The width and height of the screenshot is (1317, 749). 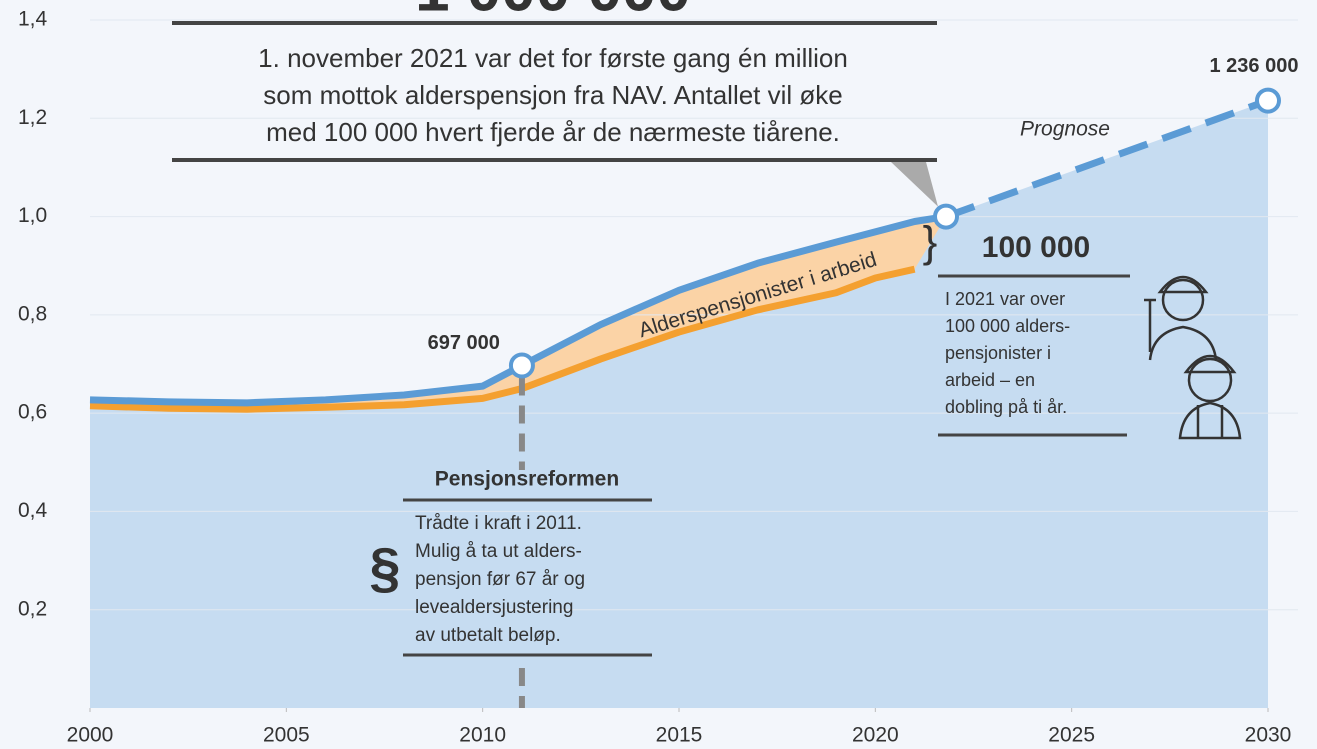 What do you see at coordinates (1065, 129) in the screenshot?
I see `forecast-label: Prognose` at bounding box center [1065, 129].